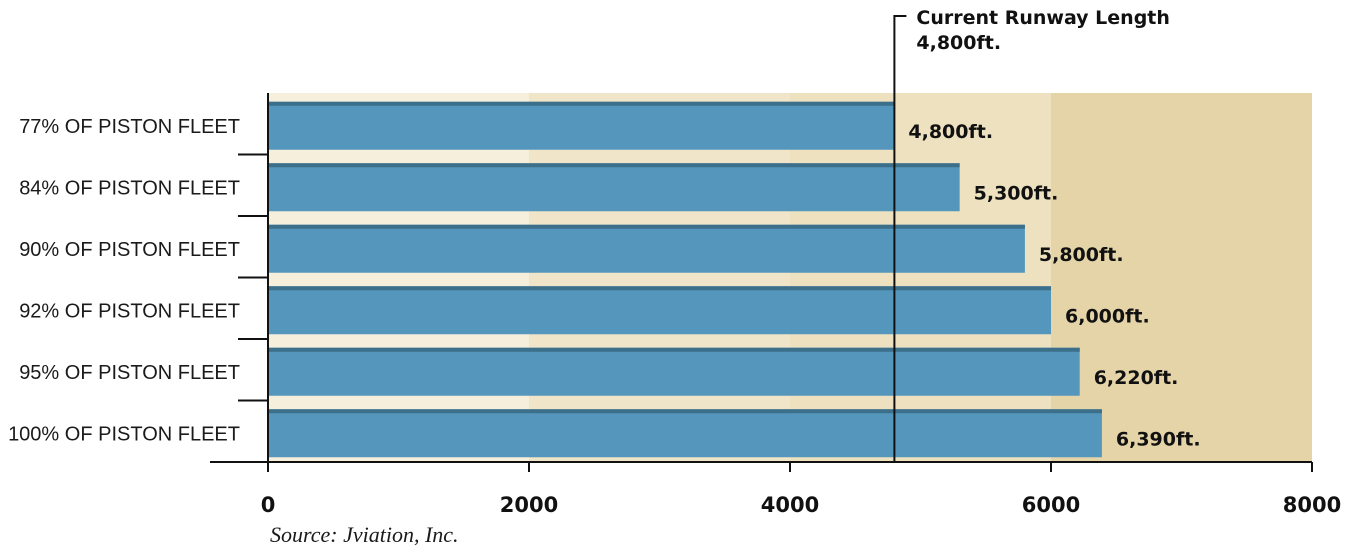  I want to click on value-label: 5,800ft., so click(1081, 255).